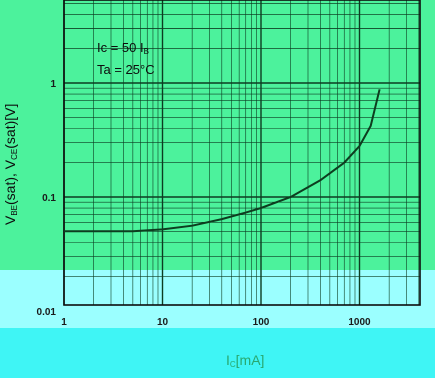  What do you see at coordinates (10, 164) in the screenshot?
I see `y-axis-label: VBE(sat), VCE(sat)[V]` at bounding box center [10, 164].